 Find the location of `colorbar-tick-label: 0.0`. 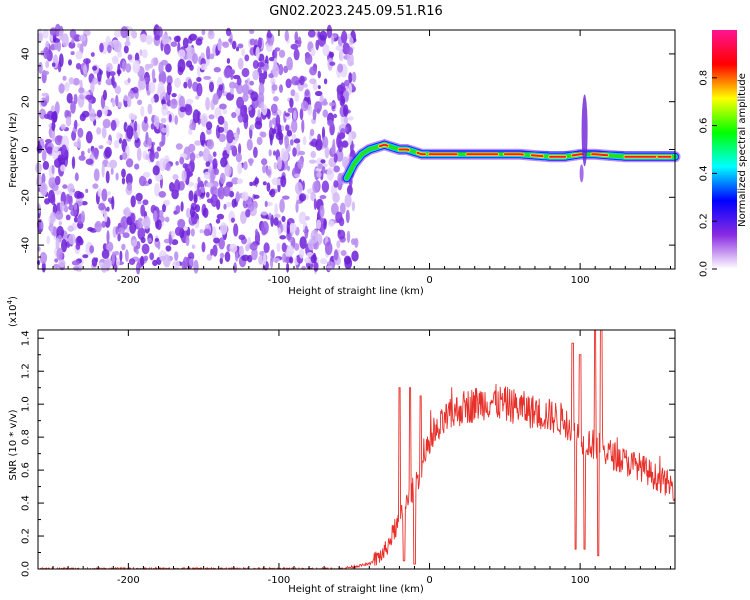

colorbar-tick-label: 0.0 is located at coordinates (704, 269).